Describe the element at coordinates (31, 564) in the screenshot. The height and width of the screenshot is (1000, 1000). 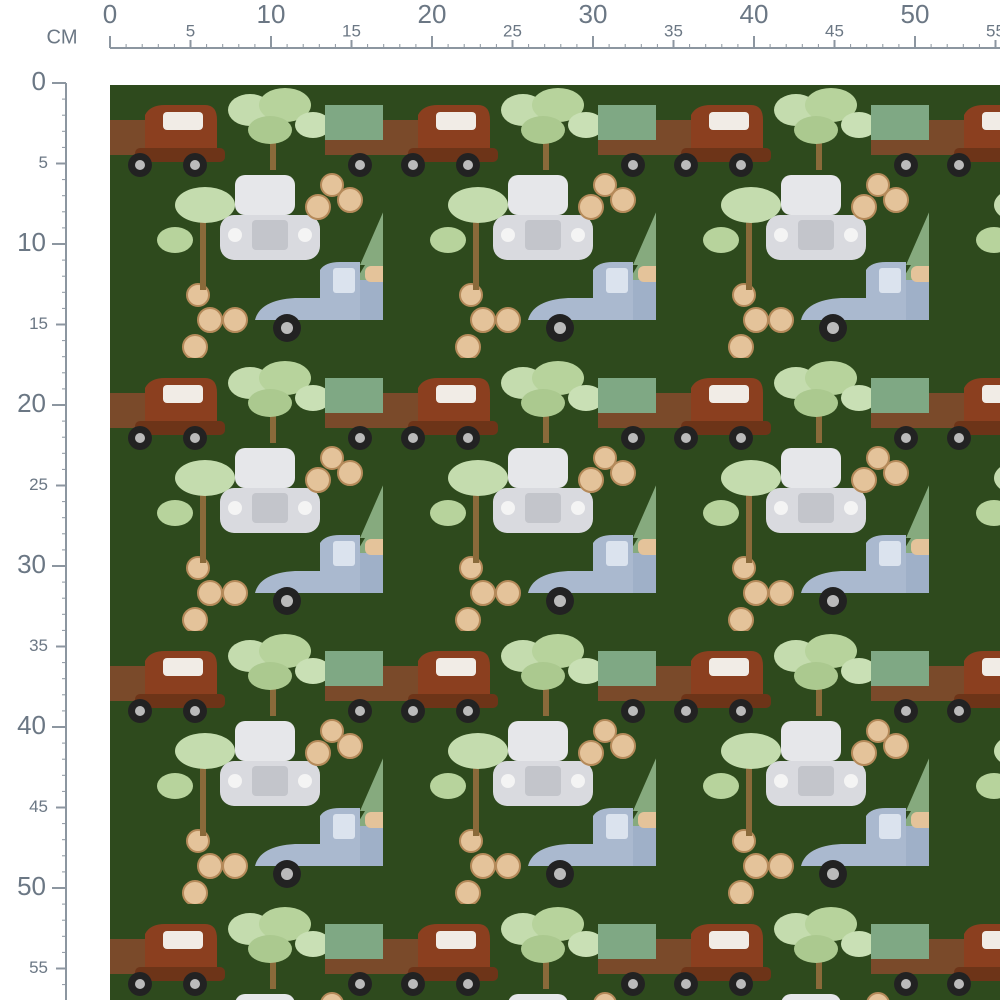
I see `left-tick-label: 30` at that location.